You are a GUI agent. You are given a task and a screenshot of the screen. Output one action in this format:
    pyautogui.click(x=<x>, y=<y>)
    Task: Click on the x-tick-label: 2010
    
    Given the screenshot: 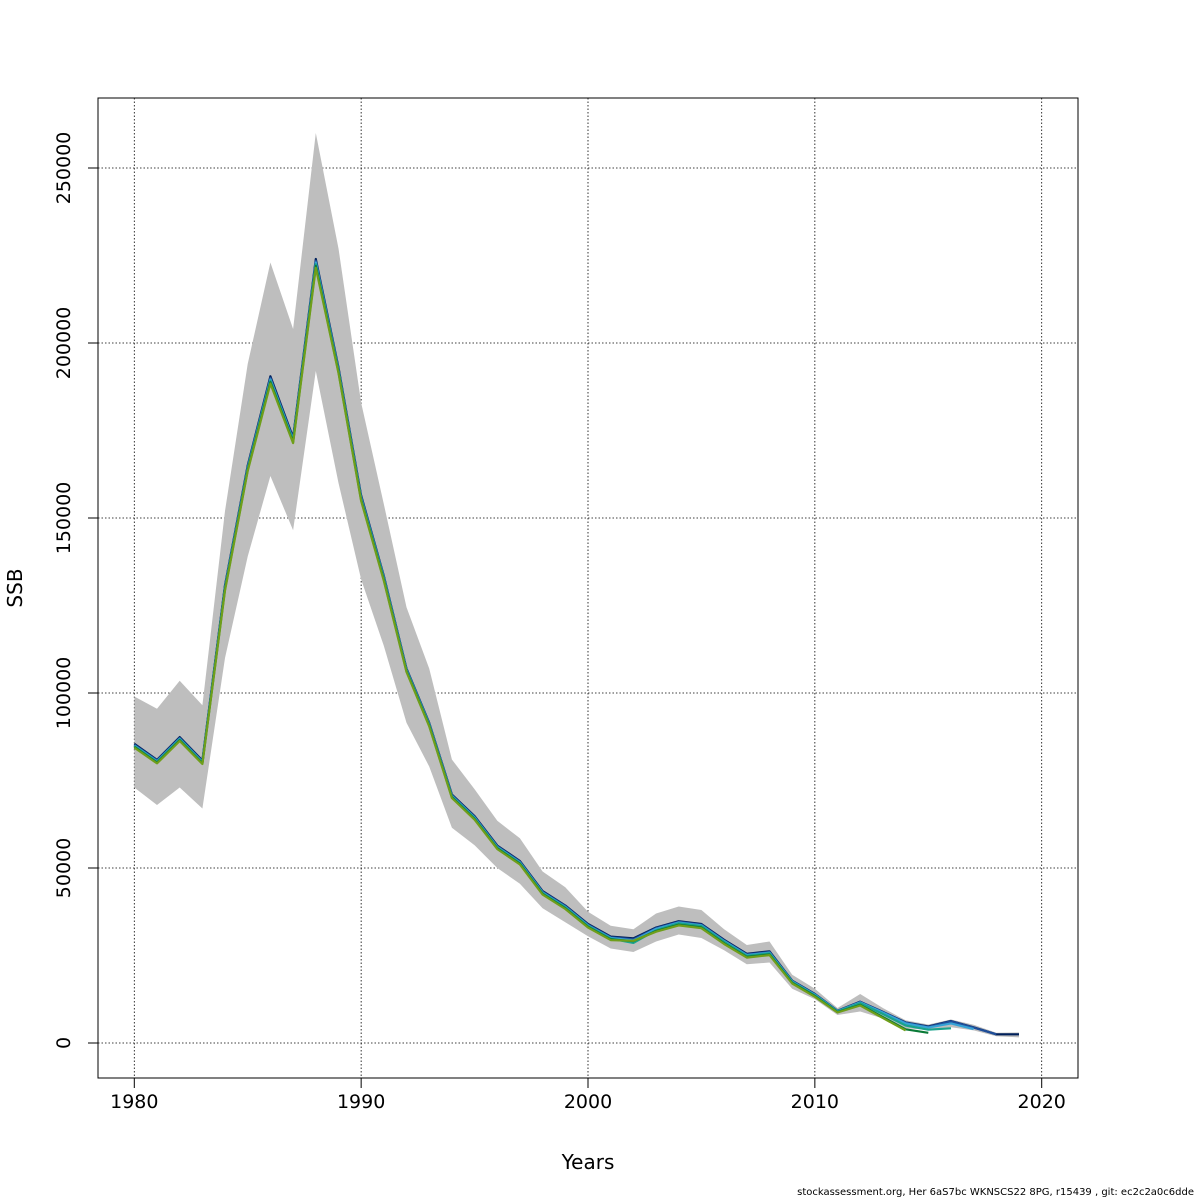 What is the action you would take?
    pyautogui.click(x=815, y=1102)
    